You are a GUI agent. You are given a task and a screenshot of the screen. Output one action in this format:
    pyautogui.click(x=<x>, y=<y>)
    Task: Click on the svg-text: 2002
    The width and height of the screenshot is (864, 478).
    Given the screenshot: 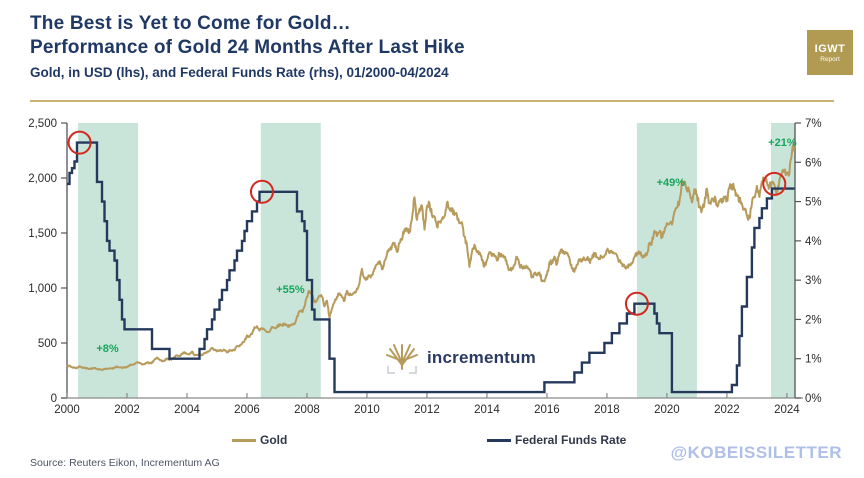 What is the action you would take?
    pyautogui.click(x=127, y=410)
    